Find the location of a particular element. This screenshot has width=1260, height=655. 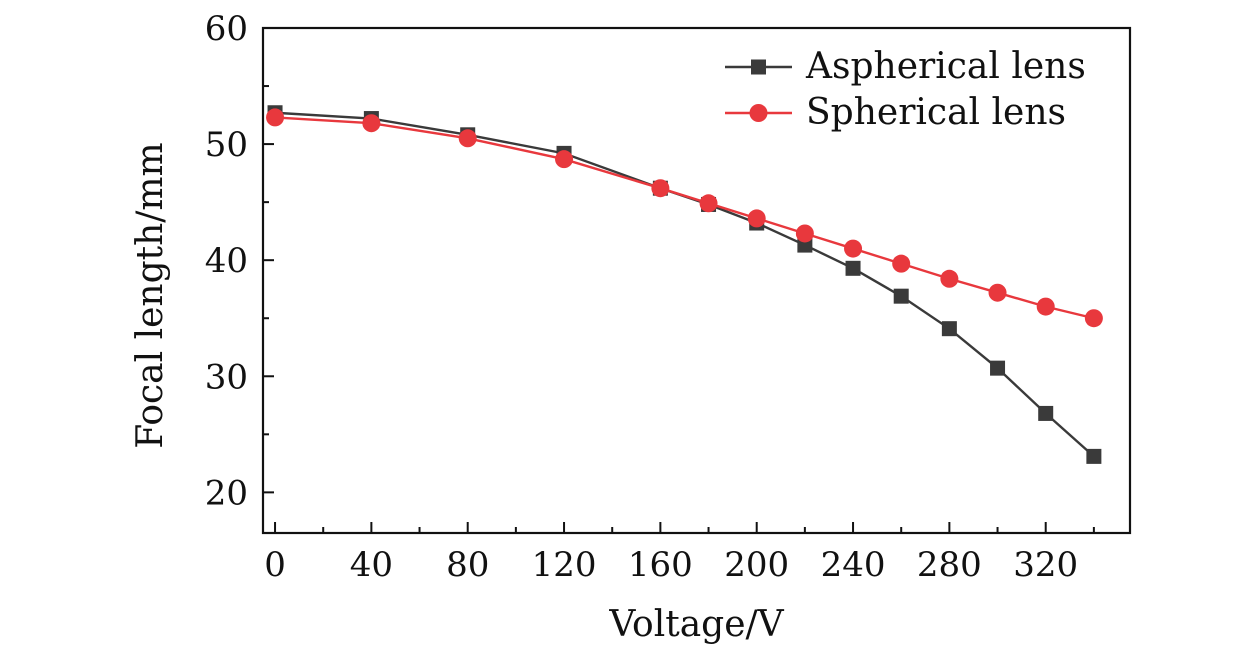

y-tick-label: 40 is located at coordinates (226, 261).